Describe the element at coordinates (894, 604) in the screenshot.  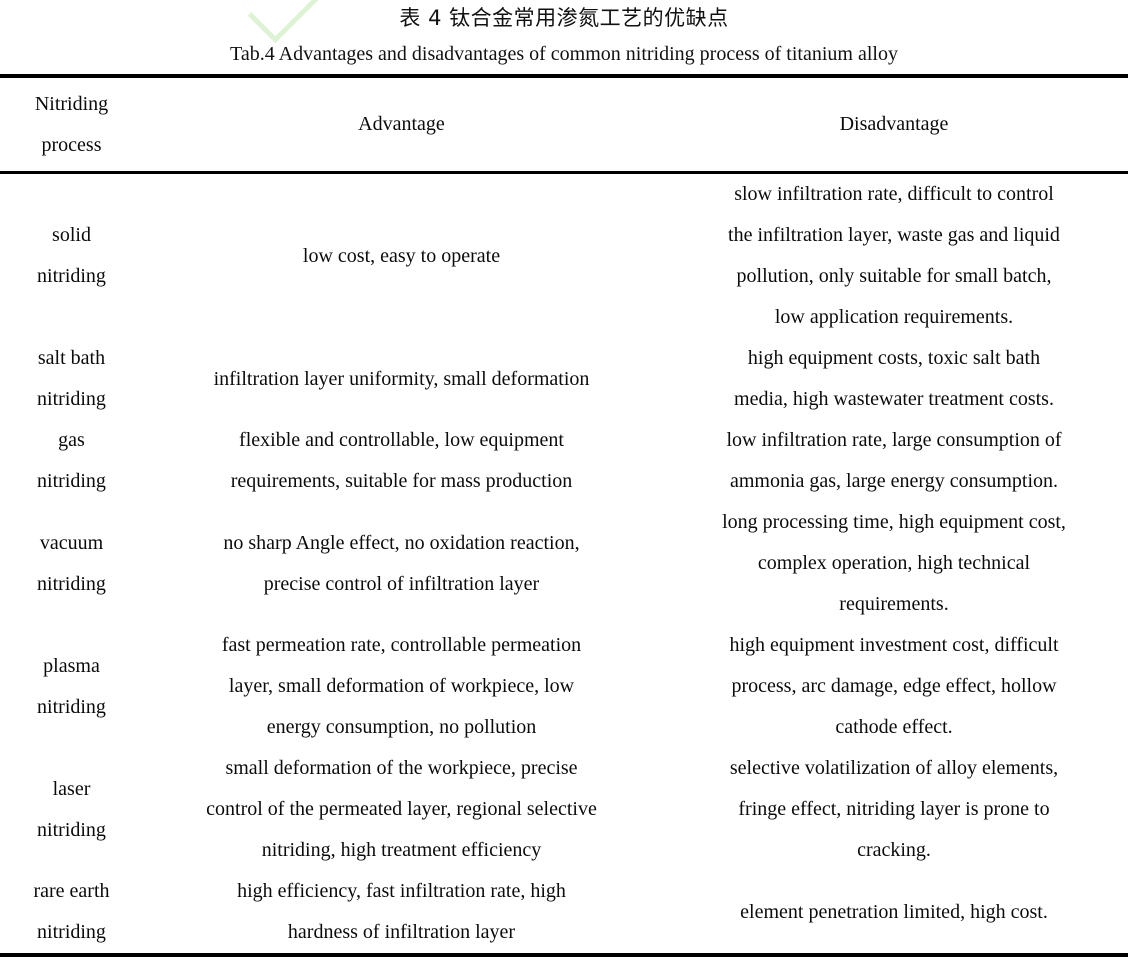
I see `cell-disadvantage-line: requirements.` at that location.